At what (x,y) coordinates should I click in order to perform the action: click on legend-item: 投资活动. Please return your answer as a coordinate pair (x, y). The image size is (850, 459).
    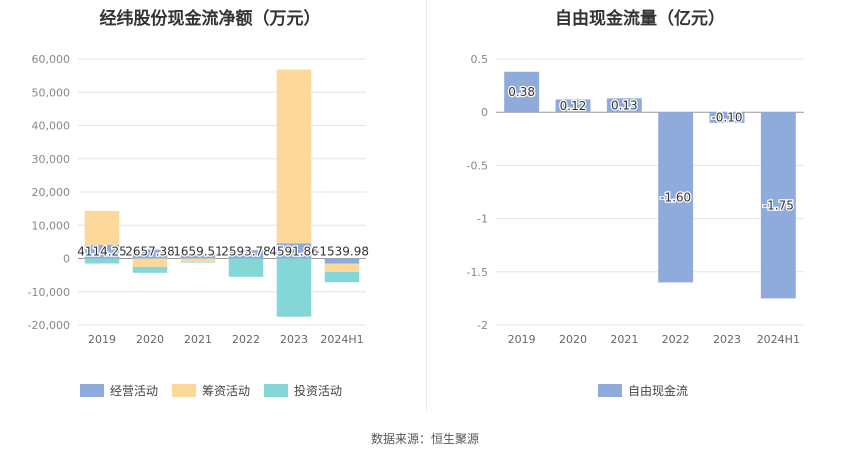
    Looking at the image, I should click on (303, 390).